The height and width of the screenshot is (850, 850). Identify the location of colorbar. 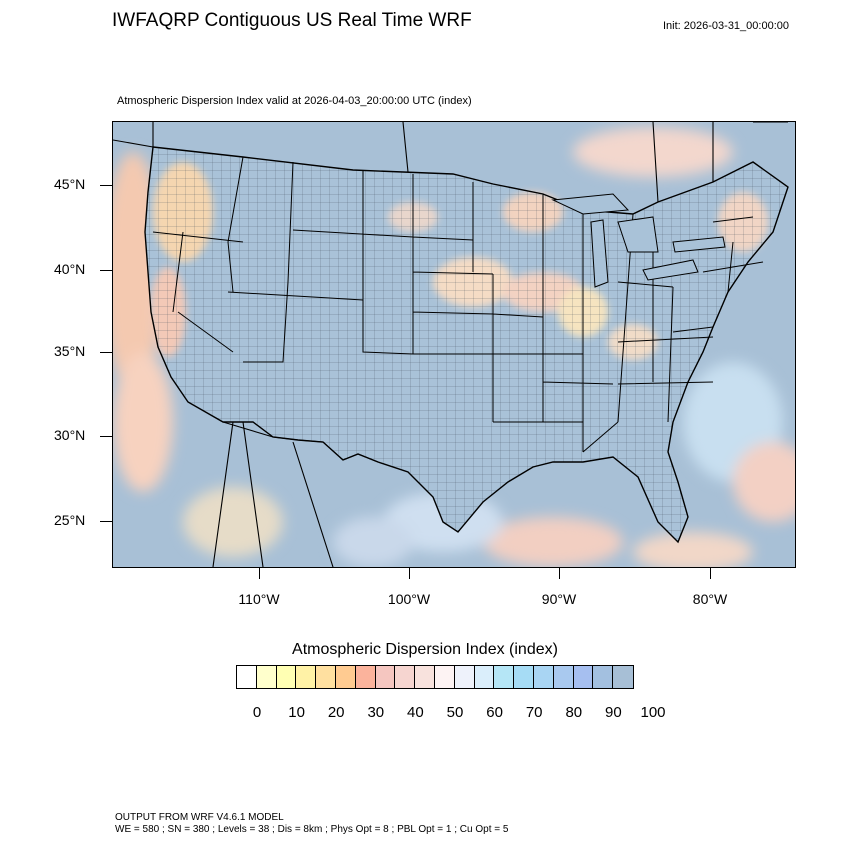
(435, 677).